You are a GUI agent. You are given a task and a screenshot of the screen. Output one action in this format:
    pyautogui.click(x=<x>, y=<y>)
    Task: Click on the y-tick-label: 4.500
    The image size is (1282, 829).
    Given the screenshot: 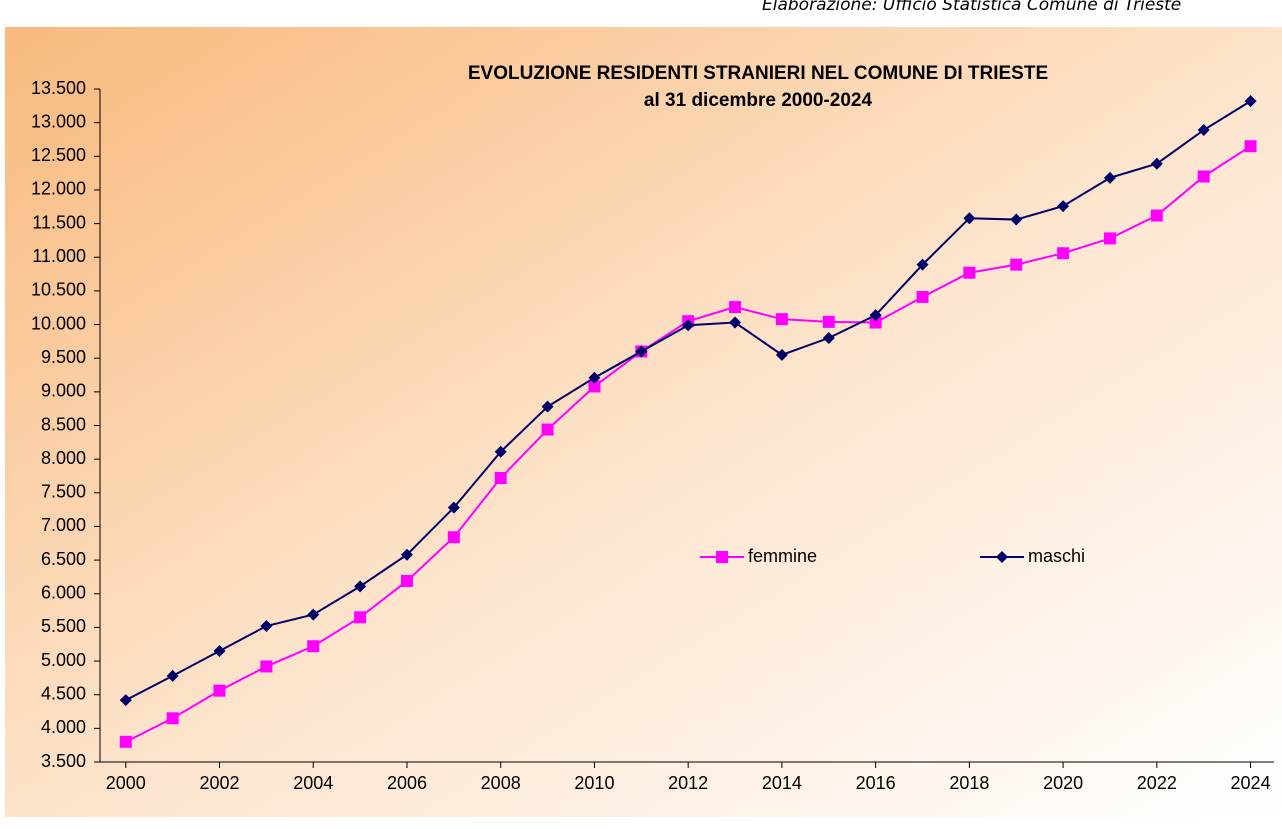 What is the action you would take?
    pyautogui.click(x=63, y=693)
    